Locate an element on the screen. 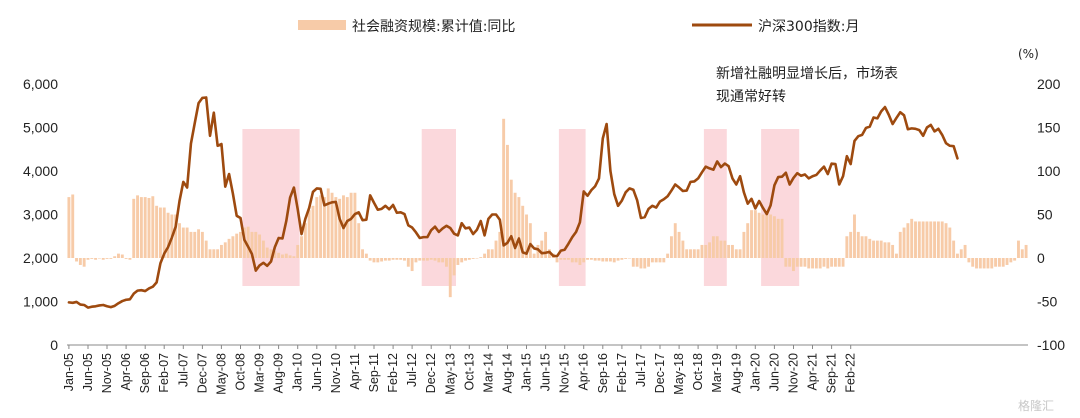 This screenshot has height=418, width=1080. x-tick-label: Feb-22 is located at coordinates (851, 373).